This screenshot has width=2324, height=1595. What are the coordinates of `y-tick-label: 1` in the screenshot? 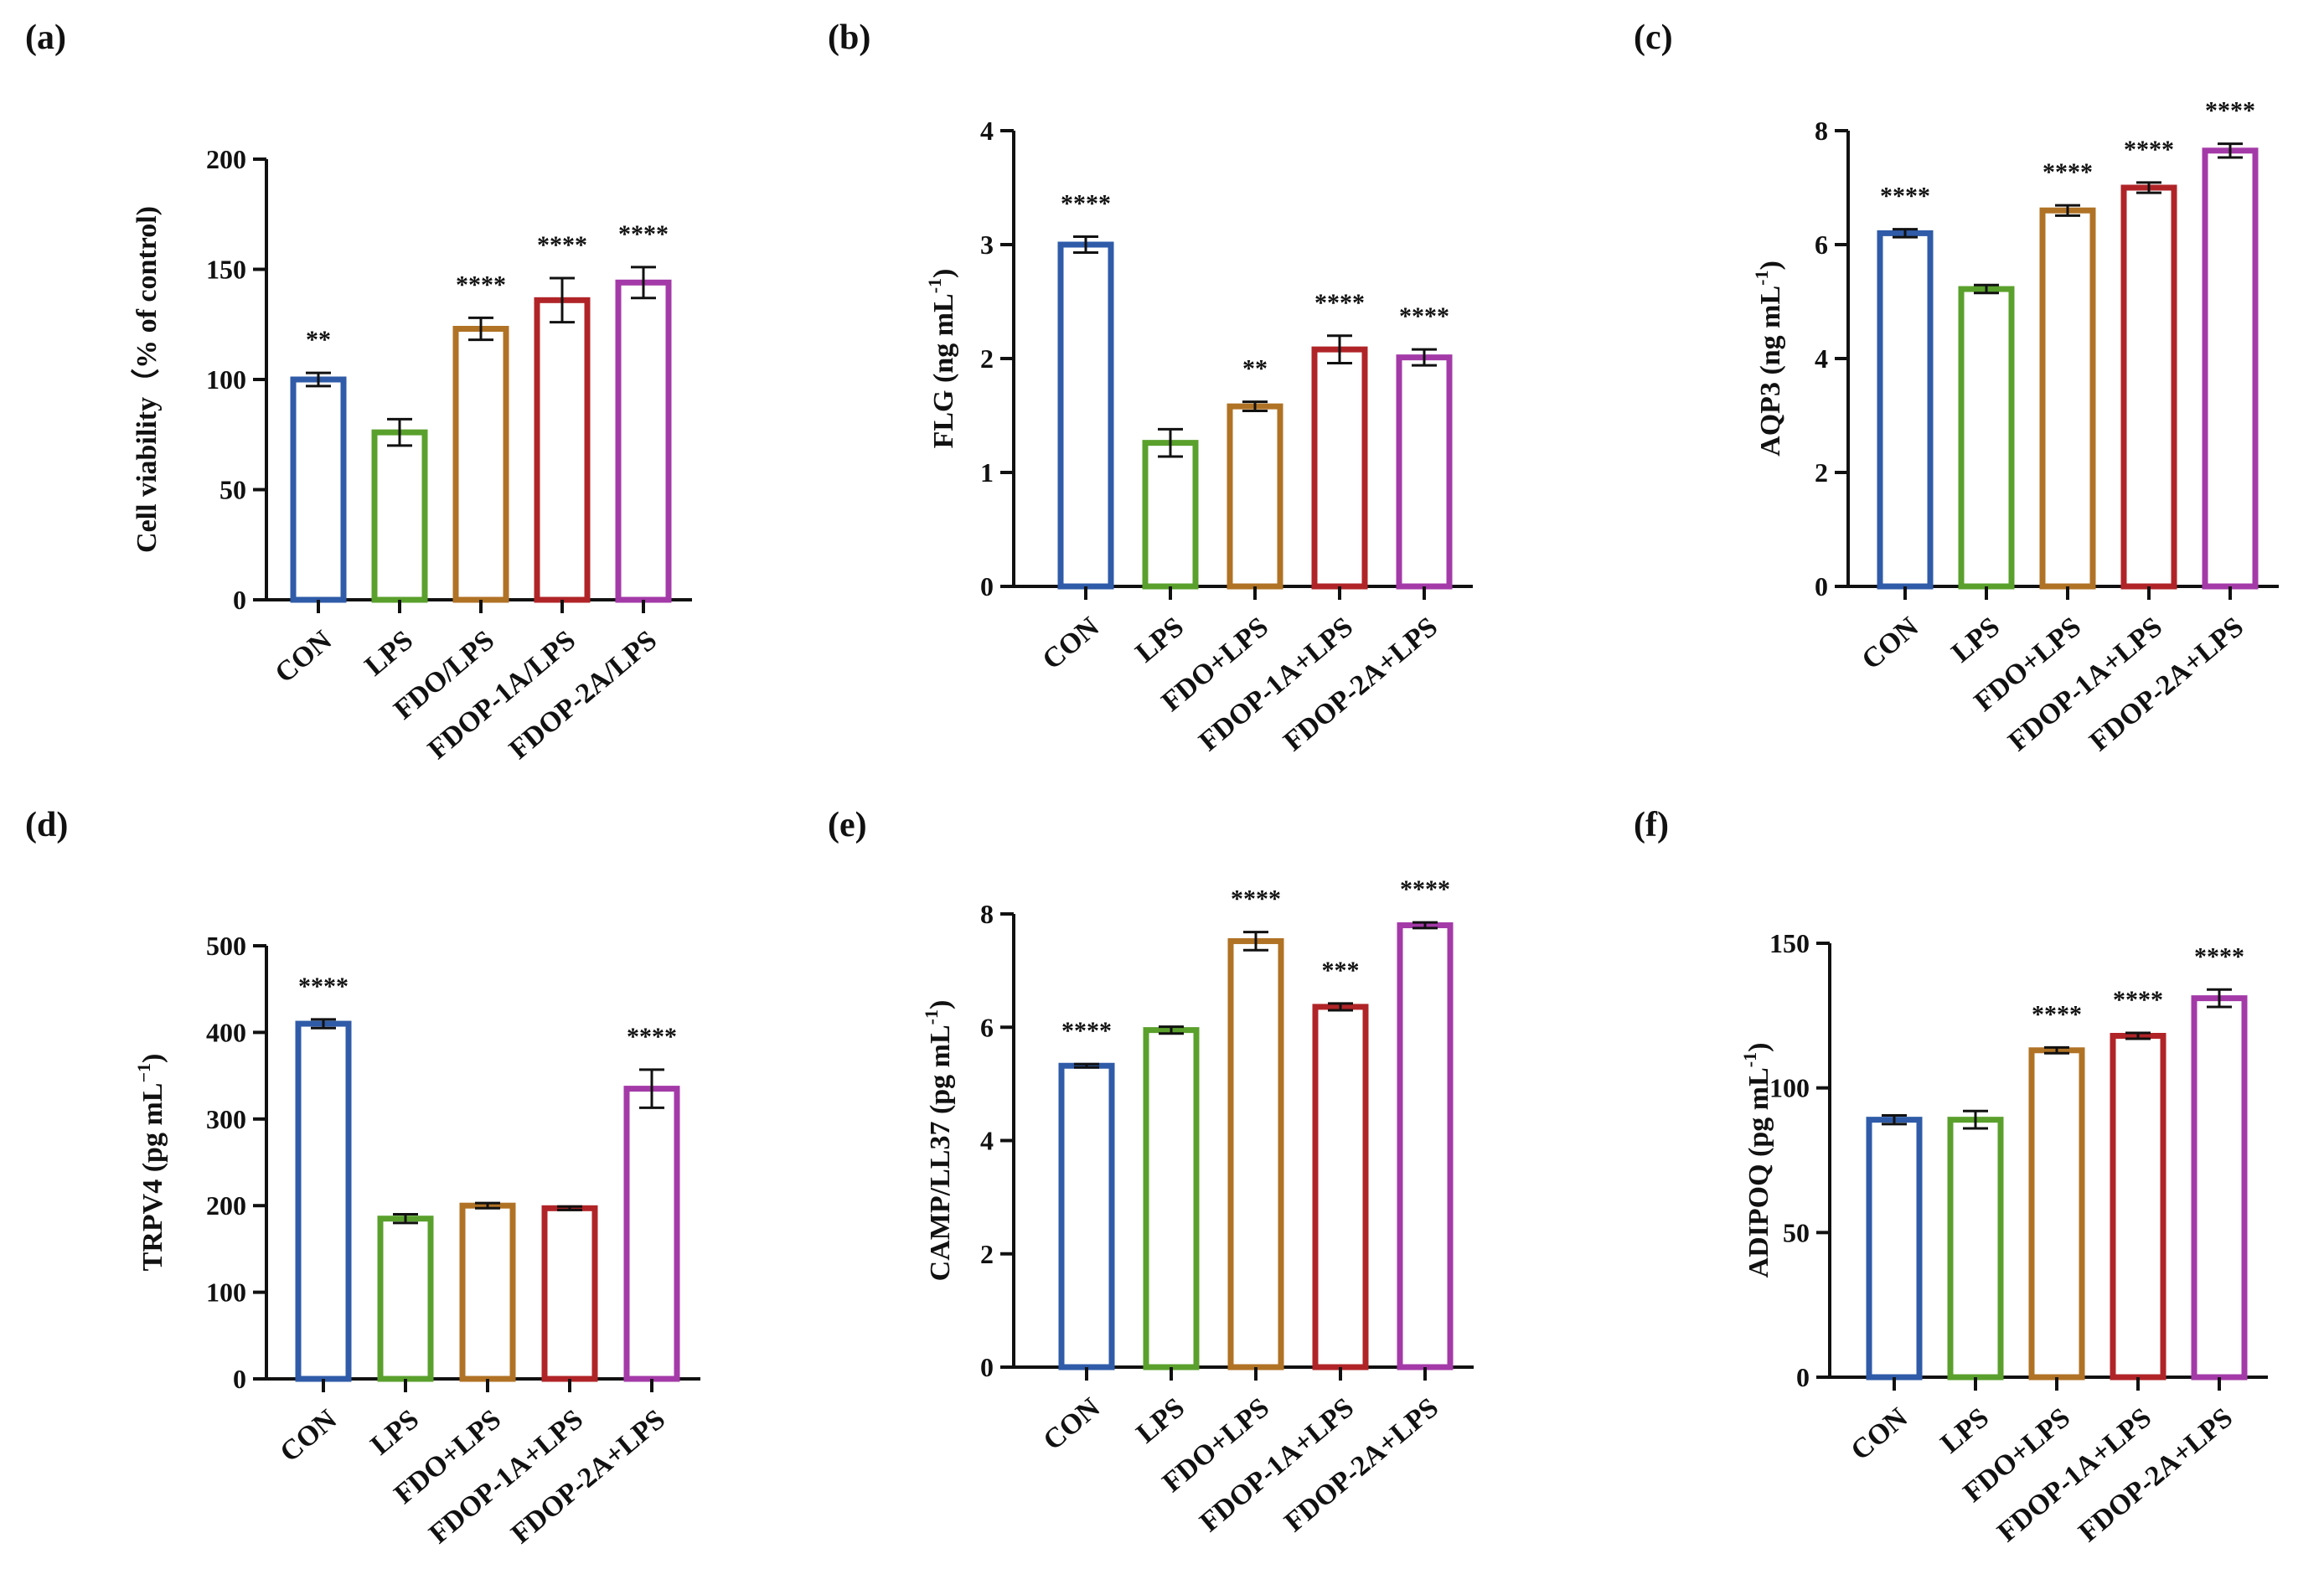 It's located at (987, 472).